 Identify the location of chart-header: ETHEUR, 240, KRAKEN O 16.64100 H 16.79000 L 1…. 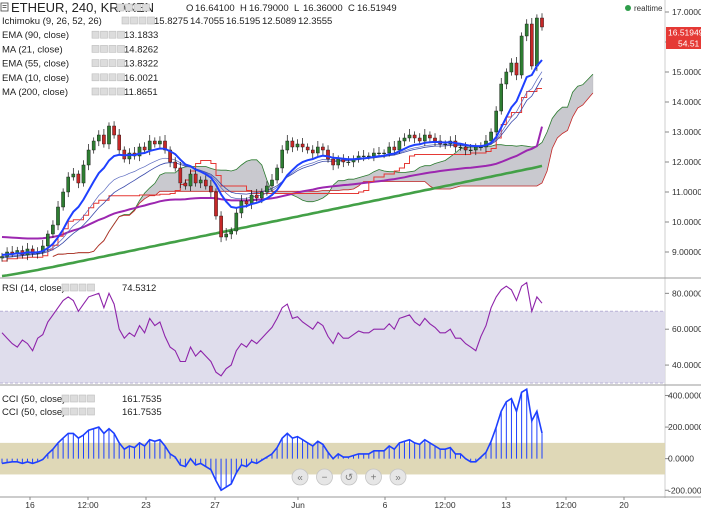
(331, 7).